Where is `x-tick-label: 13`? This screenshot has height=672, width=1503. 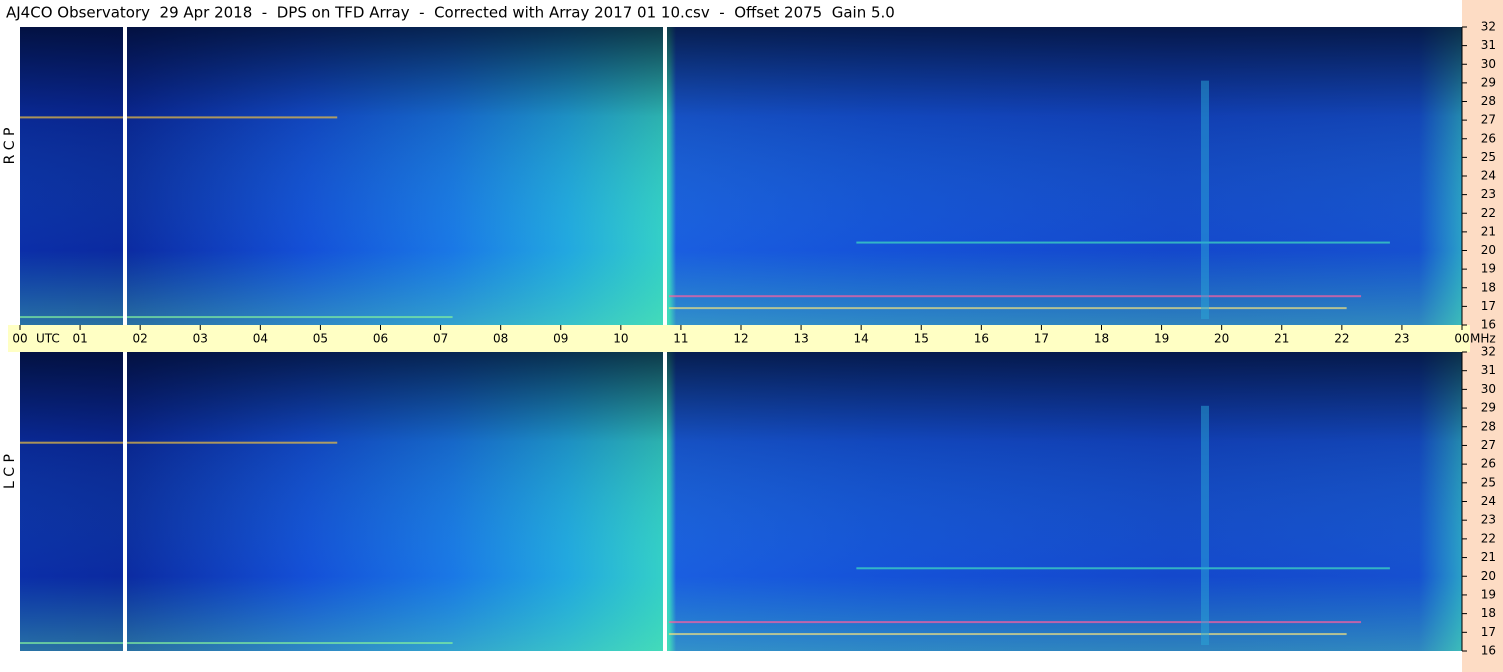 x-tick-label: 13 is located at coordinates (800, 339).